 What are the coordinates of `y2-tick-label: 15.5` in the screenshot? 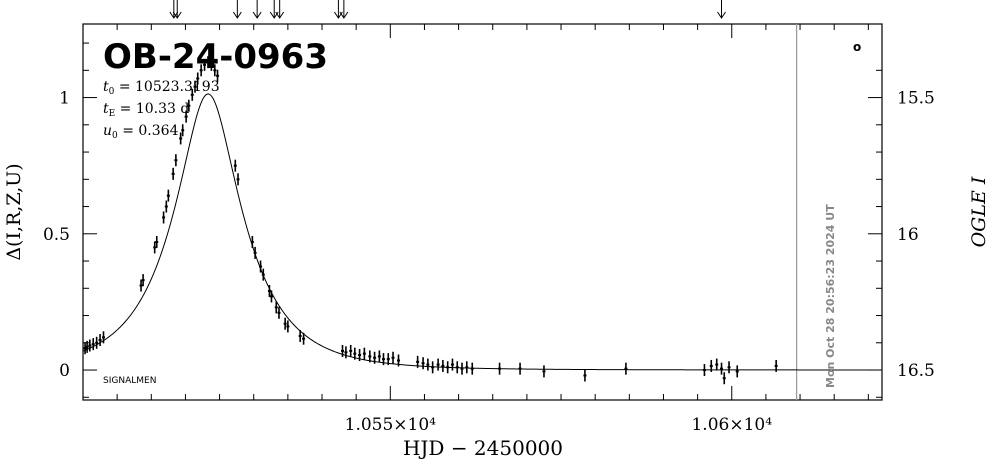 It's located at (916, 99).